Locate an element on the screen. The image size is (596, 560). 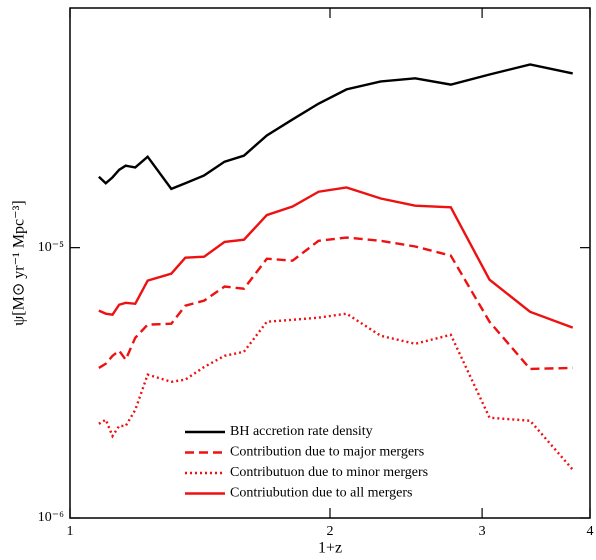
x-tick-label: 4 is located at coordinates (590, 531).